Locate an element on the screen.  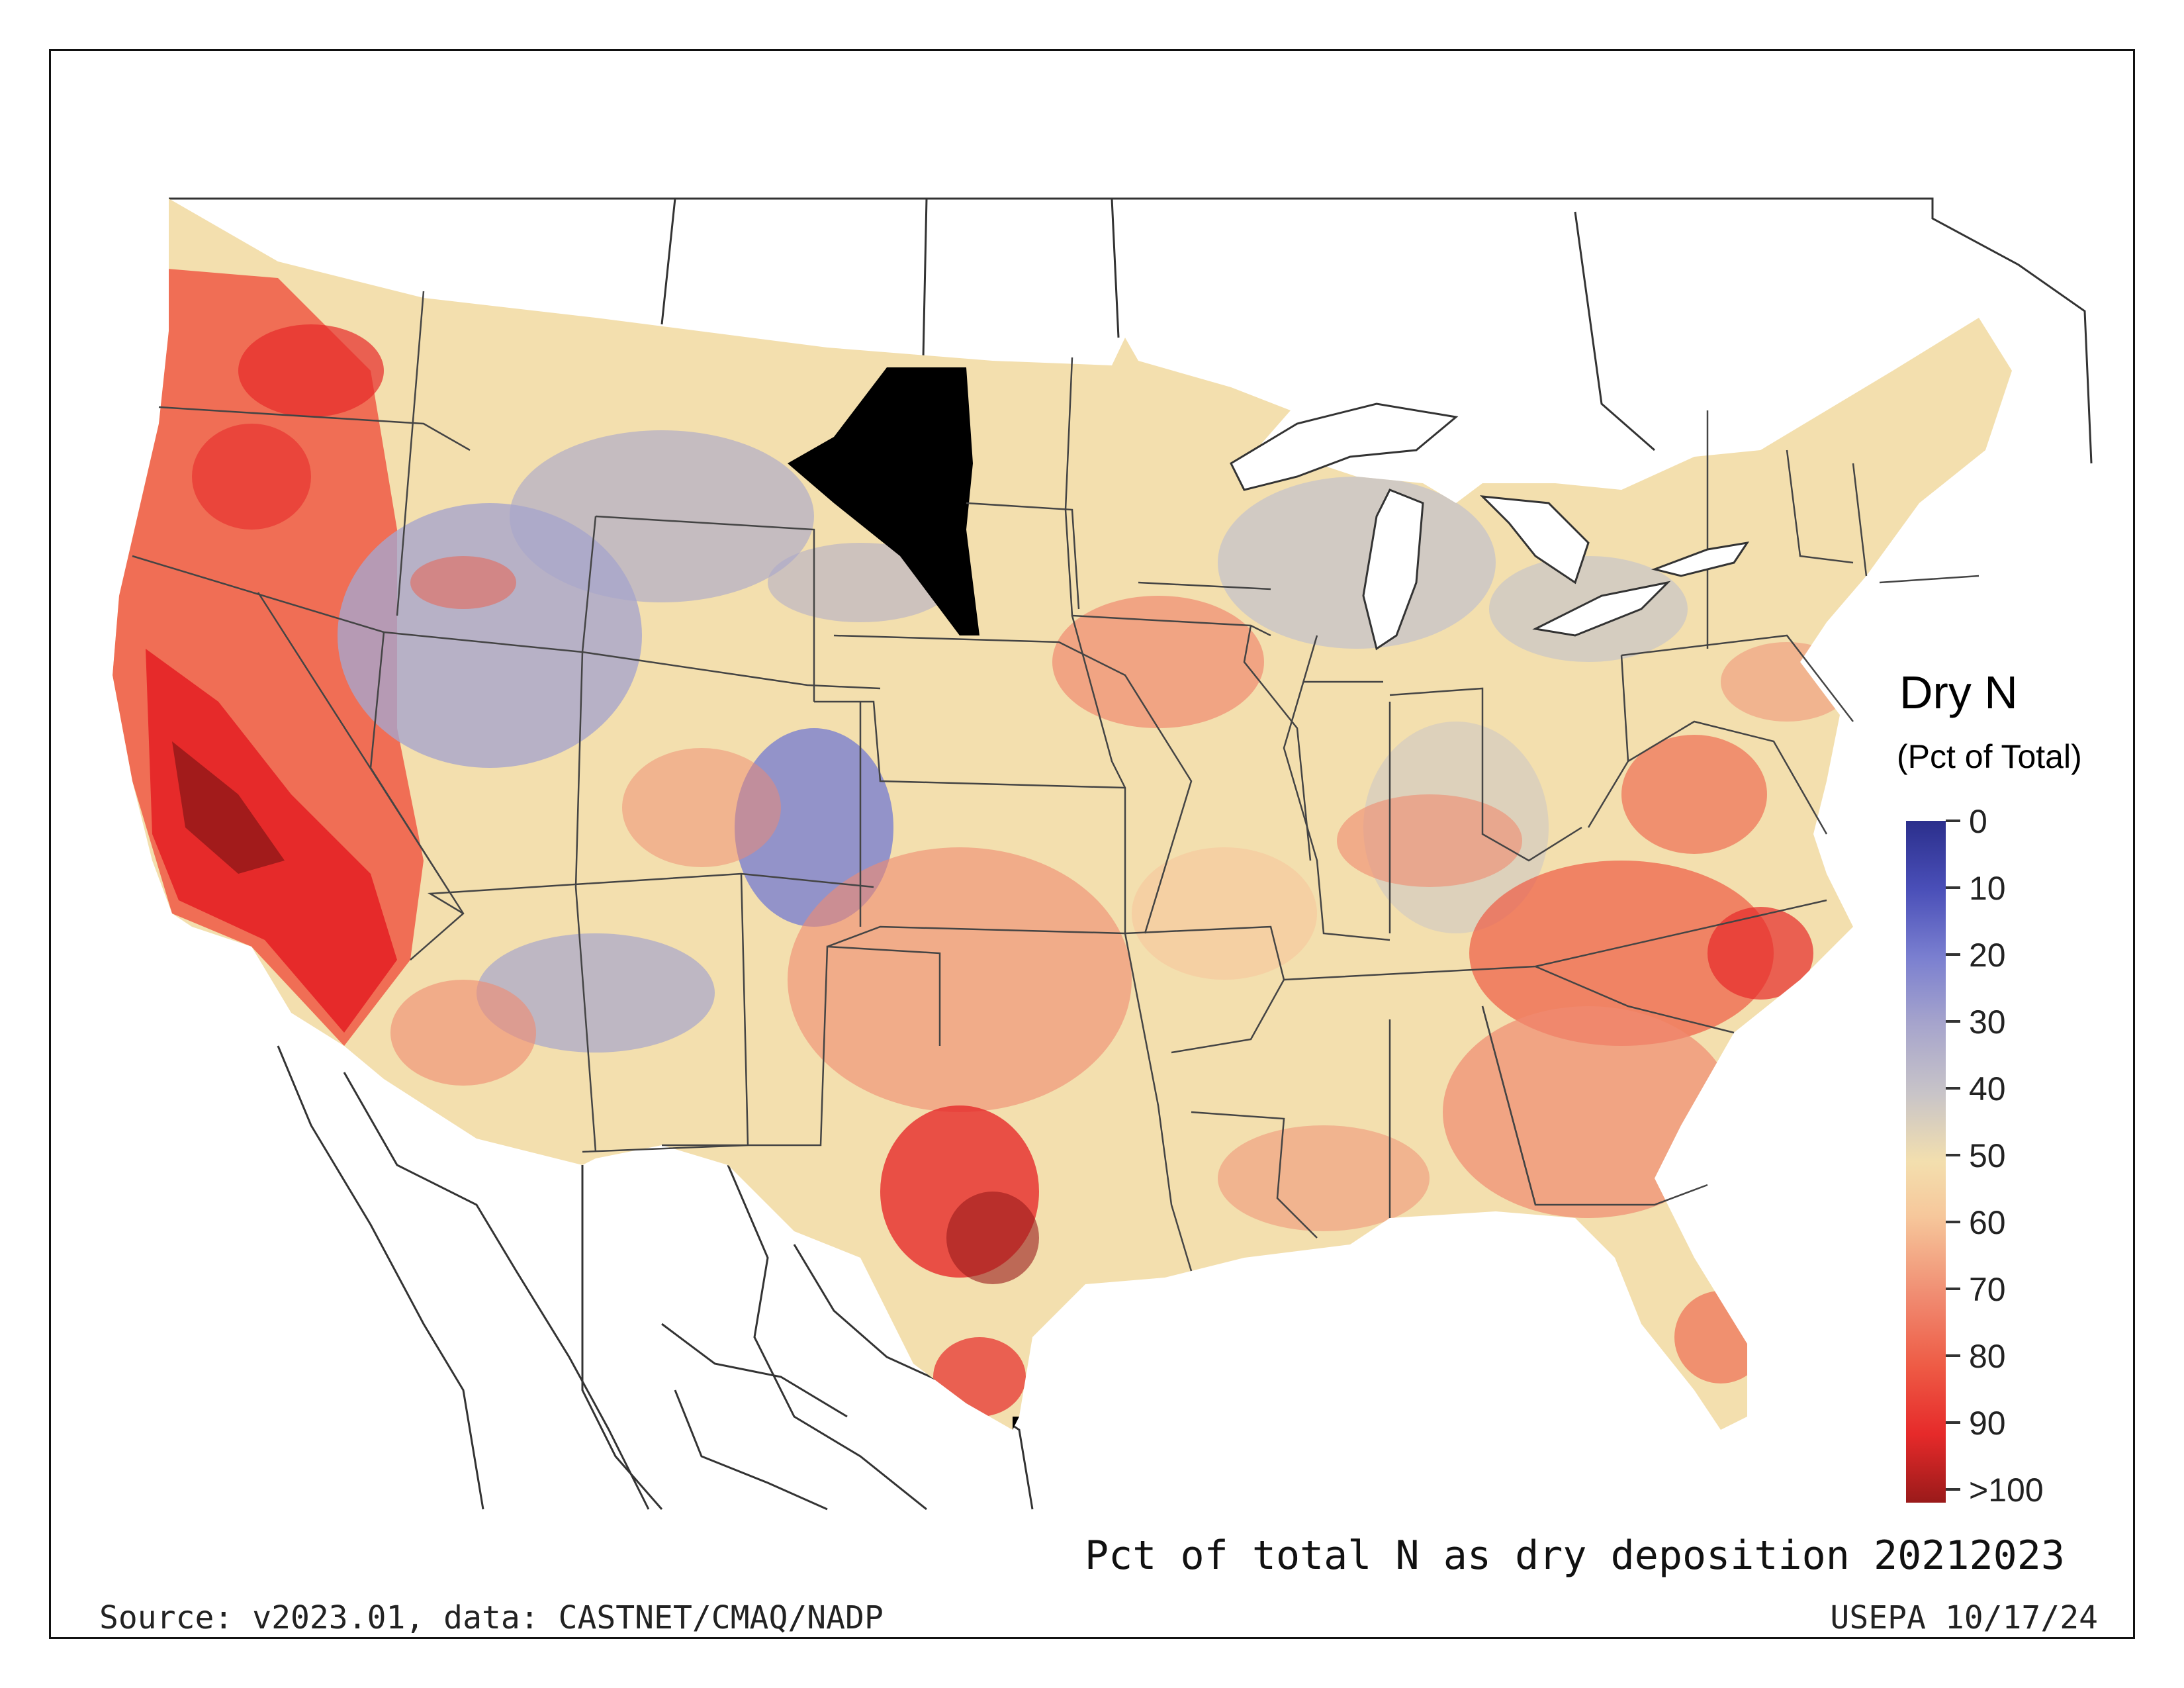
legend-tick-label: 40 is located at coordinates (1988, 1088).